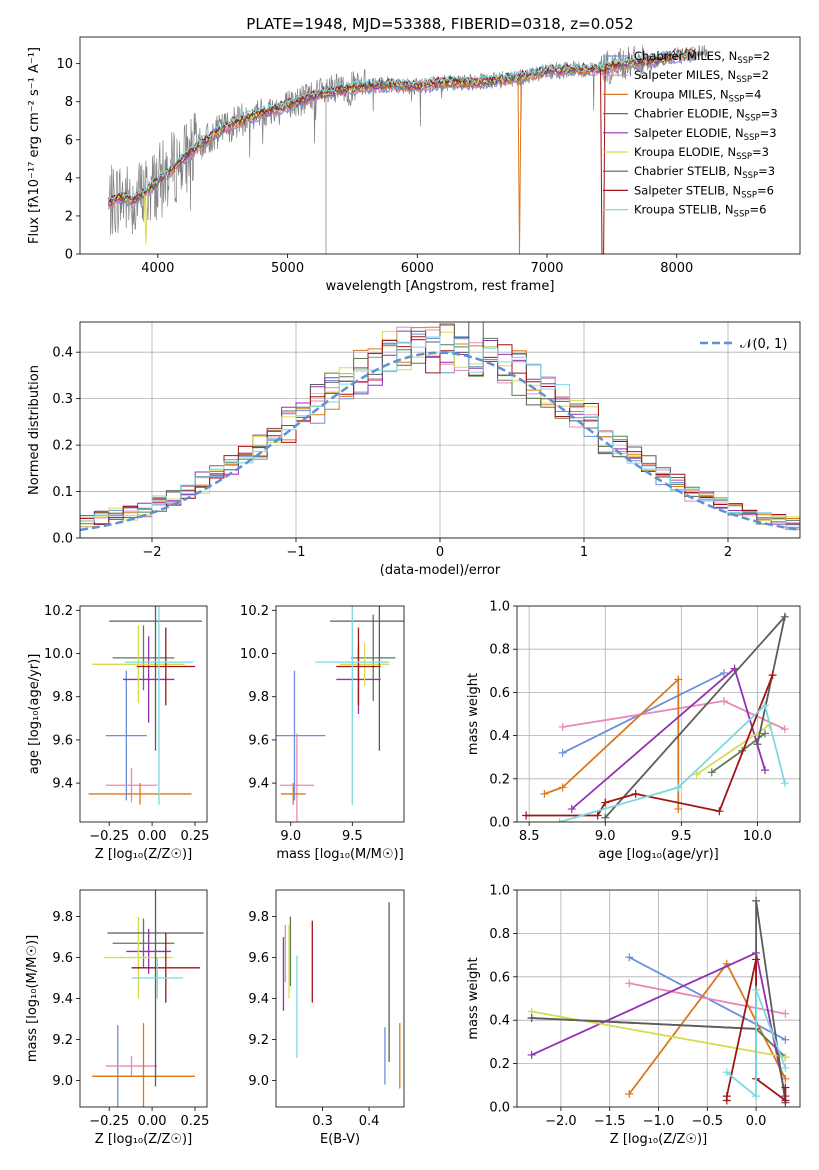 This screenshot has height=1170, width=819. What do you see at coordinates (440, 441) in the screenshot?
I see `gaussian-curve` at bounding box center [440, 441].